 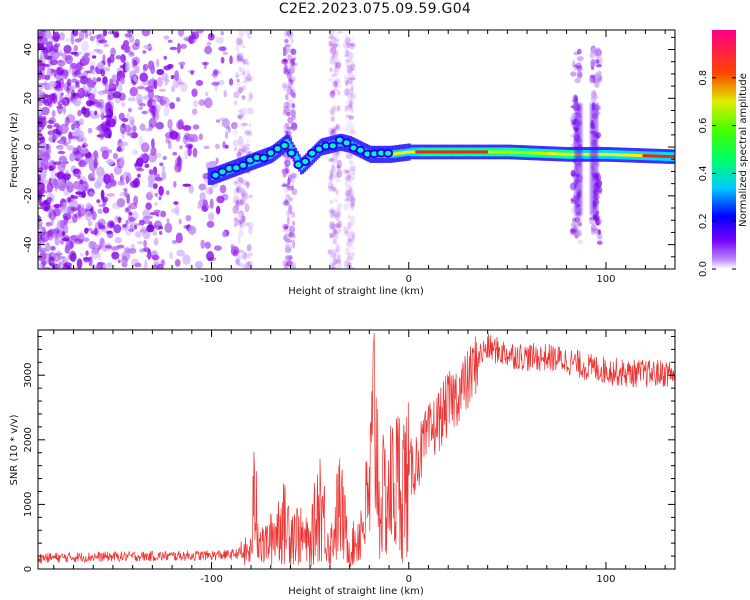 I want to click on snr-x-axis-label: Height of straight line (km), so click(x=356, y=591).